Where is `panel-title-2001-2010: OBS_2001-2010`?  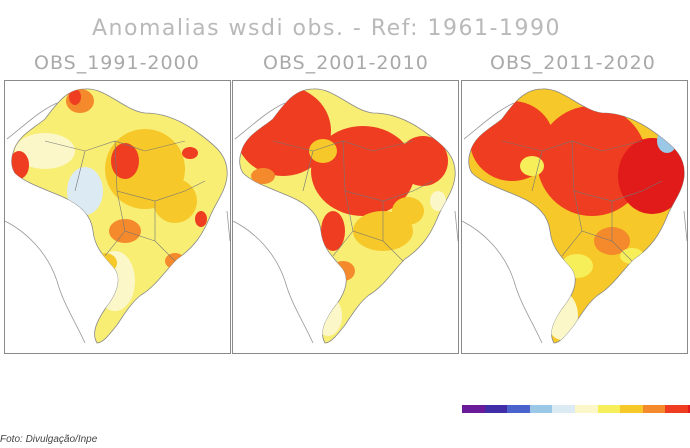
panel-title-2001-2010: OBS_2001-2010 is located at coordinates (346, 63).